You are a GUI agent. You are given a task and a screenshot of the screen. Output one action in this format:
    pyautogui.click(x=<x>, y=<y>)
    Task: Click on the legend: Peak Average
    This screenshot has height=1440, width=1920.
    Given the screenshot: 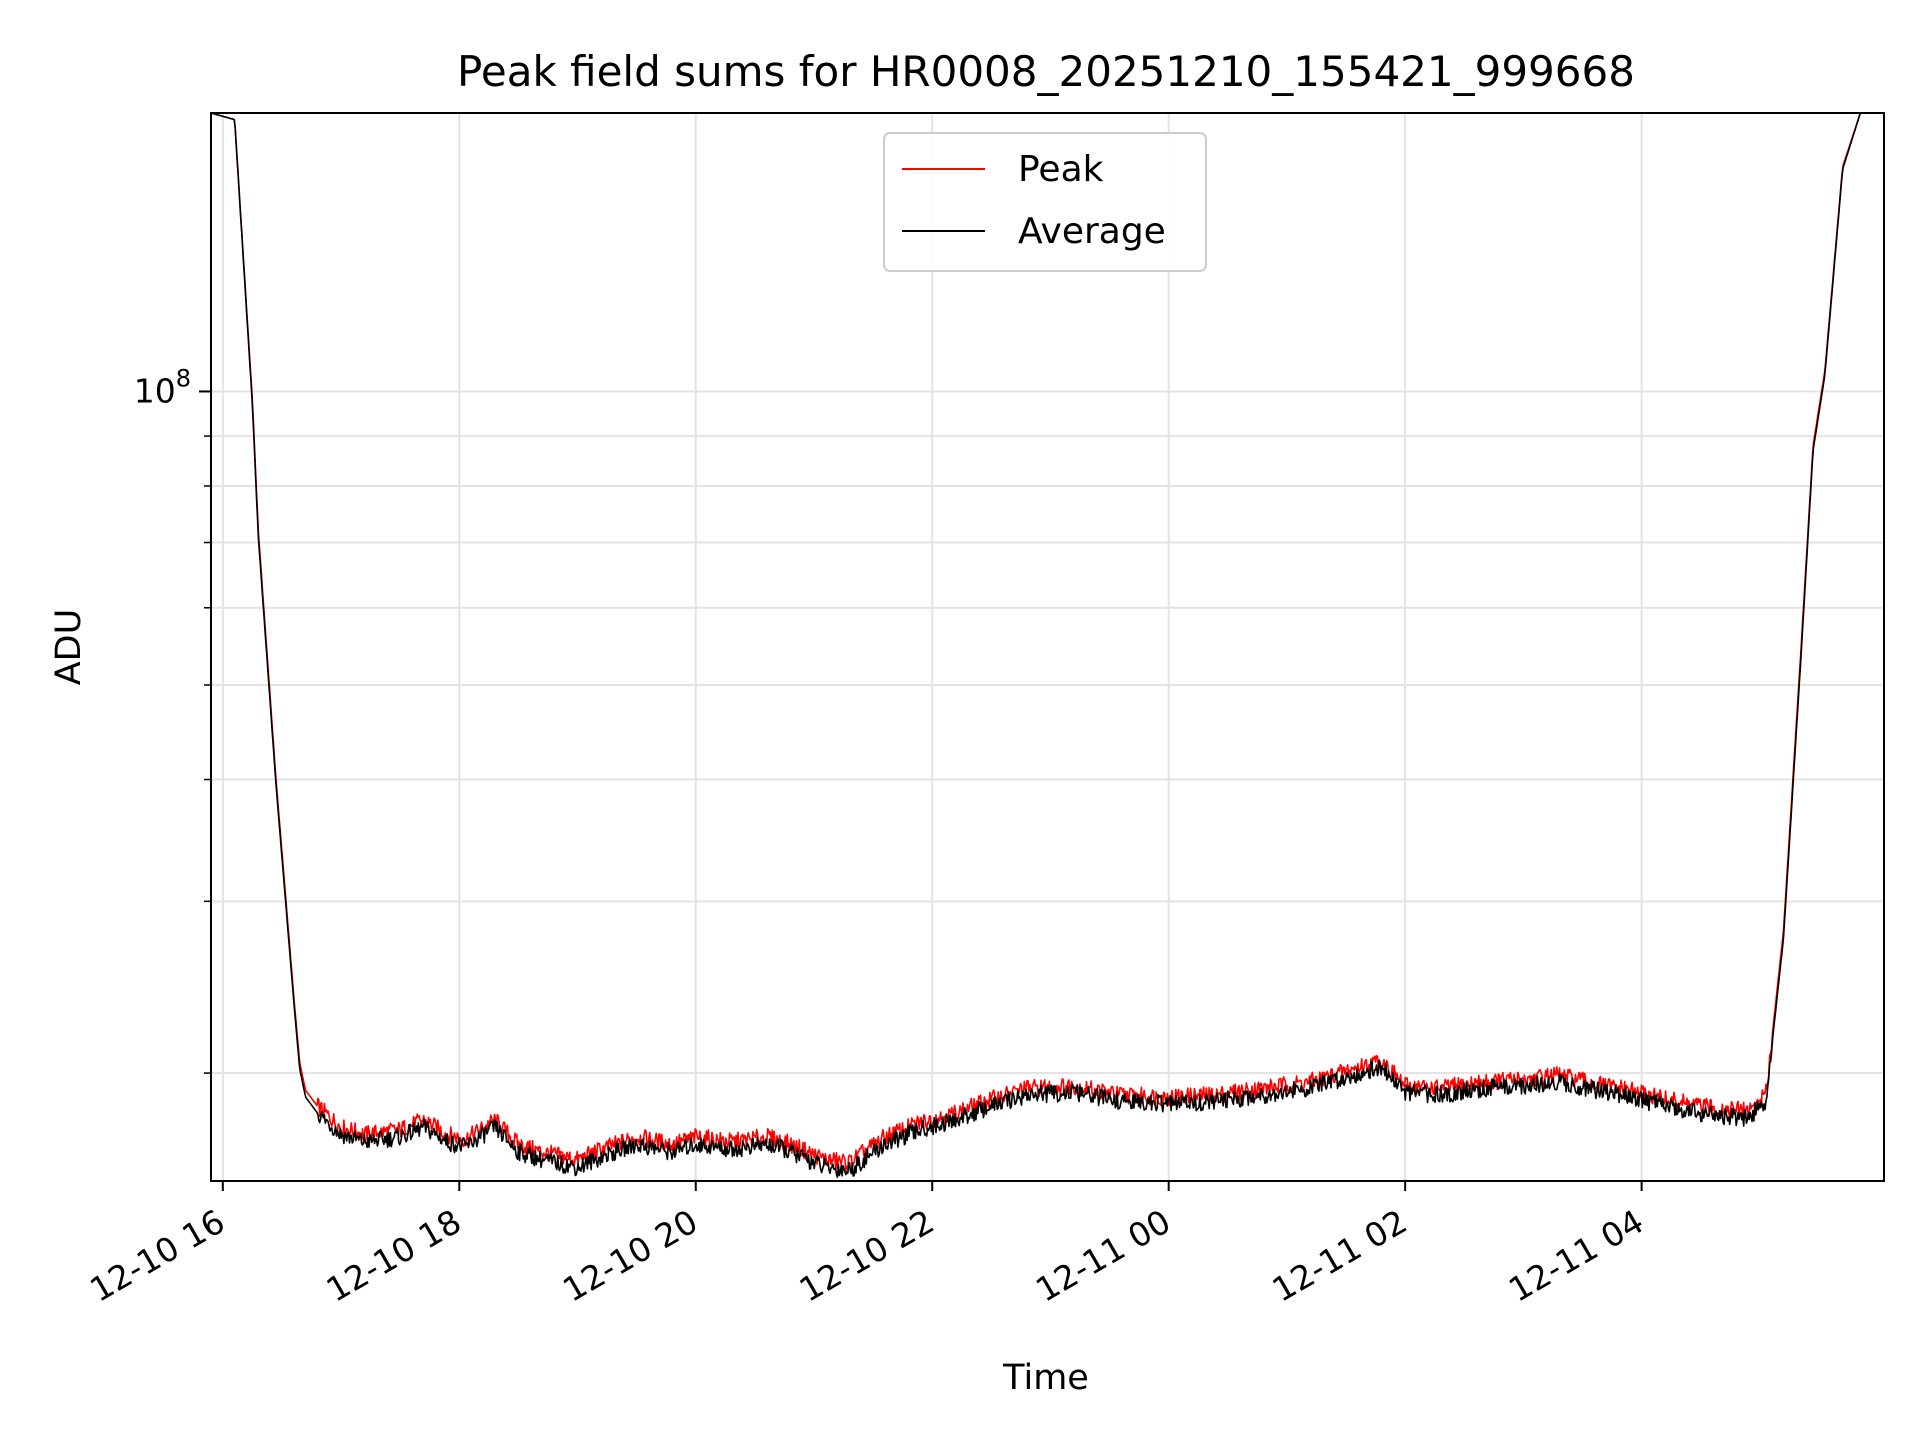 What is the action you would take?
    pyautogui.click(x=1045, y=202)
    